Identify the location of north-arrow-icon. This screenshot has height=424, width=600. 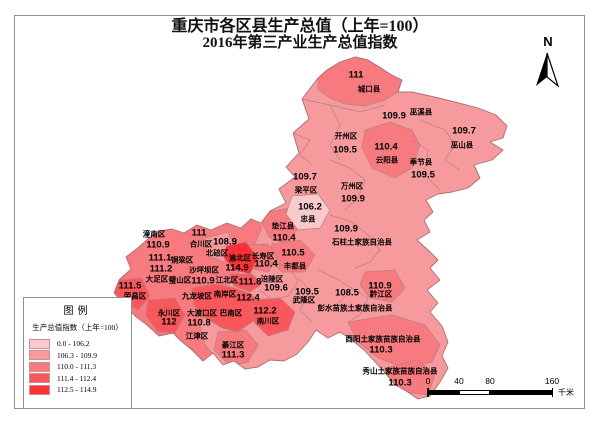
(548, 70).